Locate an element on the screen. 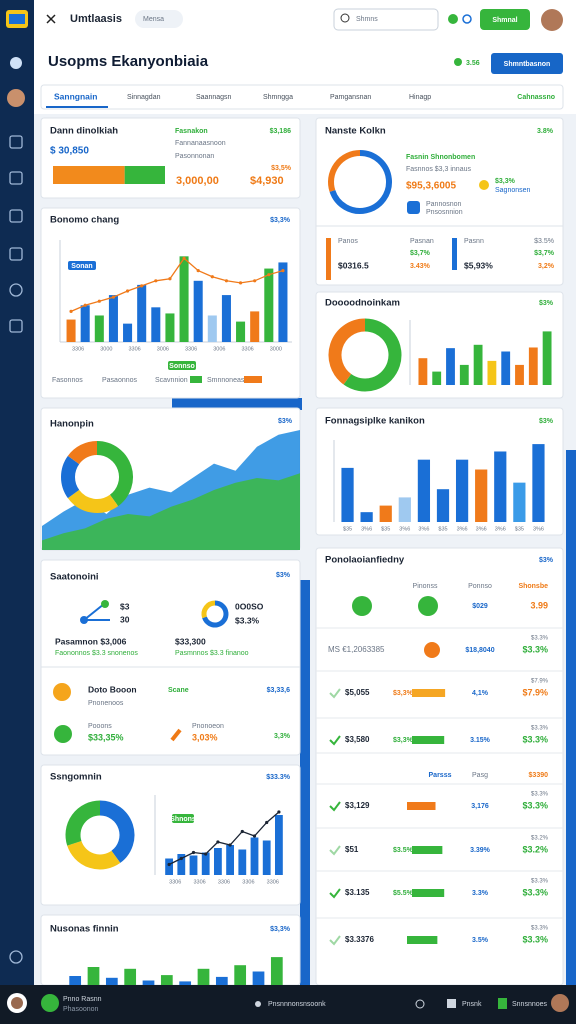 The image size is (576, 1024). stat-name: Panos is located at coordinates (348, 241).